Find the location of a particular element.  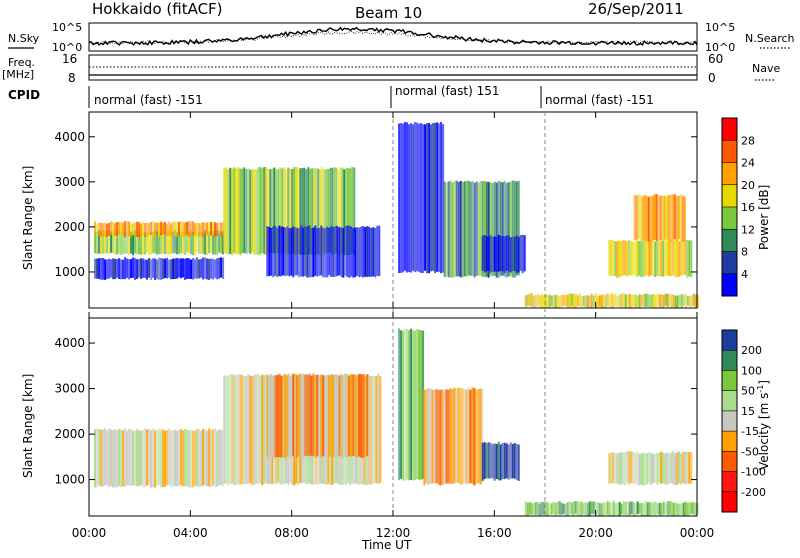

colorbar-tick-label: 200 is located at coordinates (751, 350).